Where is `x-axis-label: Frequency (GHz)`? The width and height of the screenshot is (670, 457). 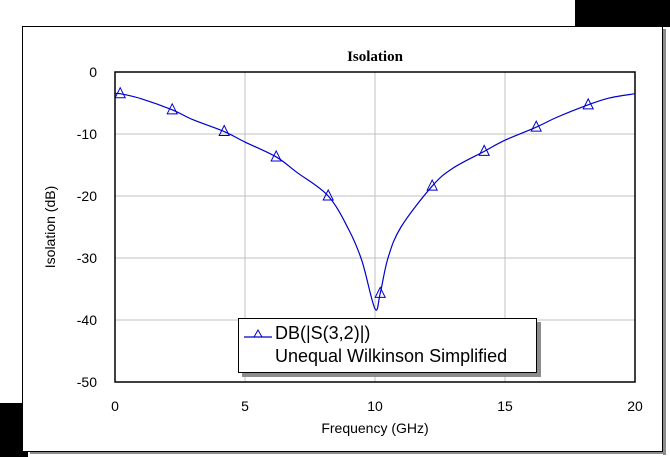
x-axis-label: Frequency (GHz) is located at coordinates (374, 428).